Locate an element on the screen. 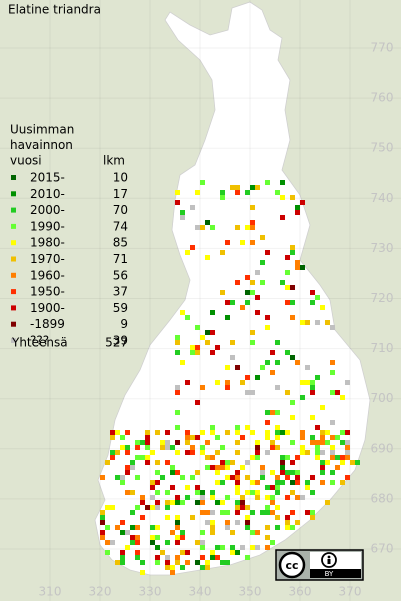 The image size is (401, 601). easting-label: 310 is located at coordinates (50, 592).